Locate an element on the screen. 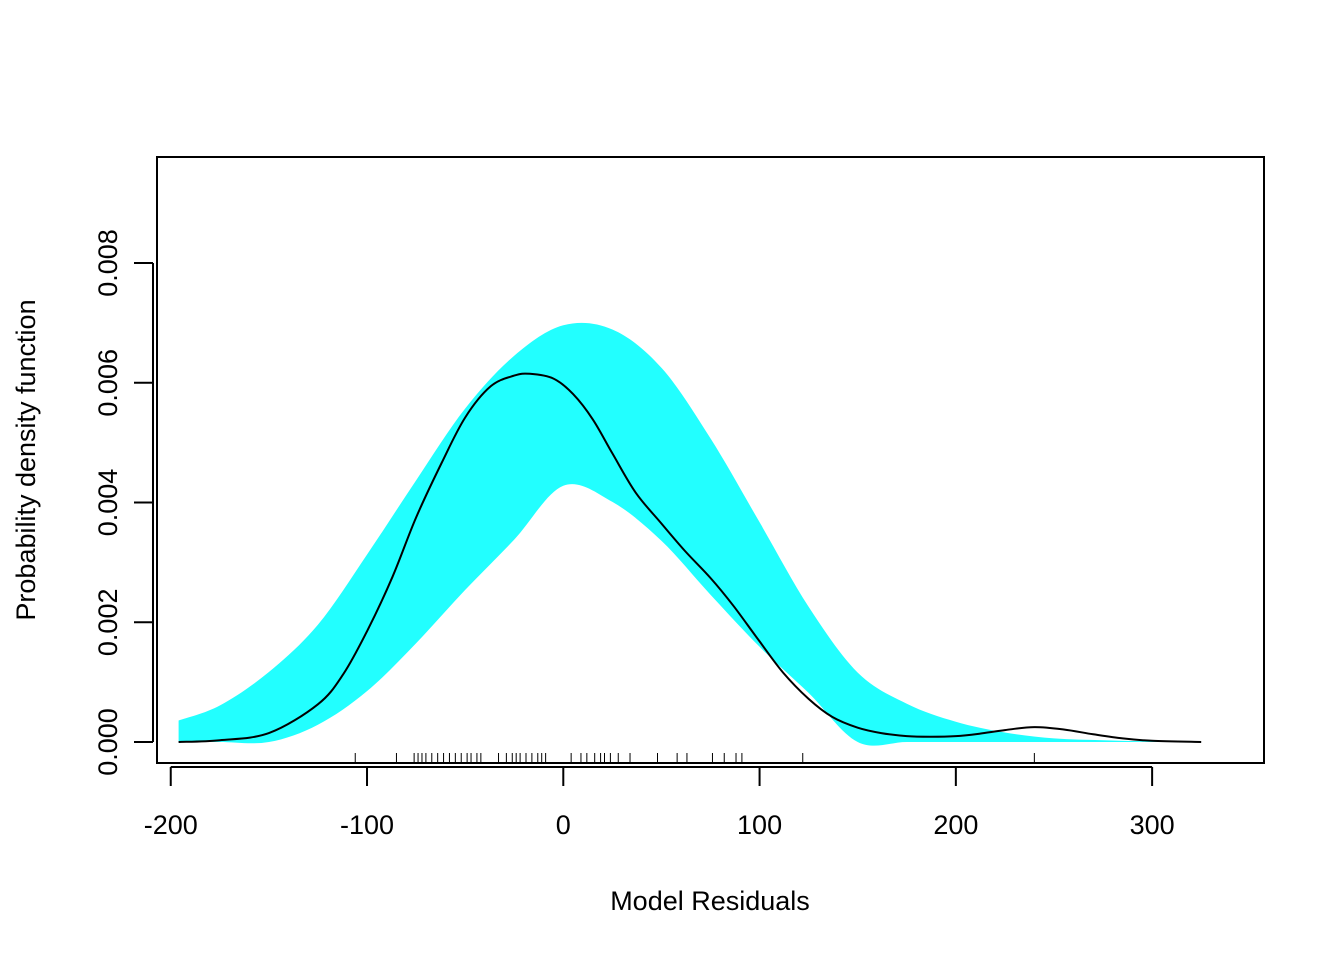 The width and height of the screenshot is (1344, 960). x-tick-label: 300 is located at coordinates (1152, 825).